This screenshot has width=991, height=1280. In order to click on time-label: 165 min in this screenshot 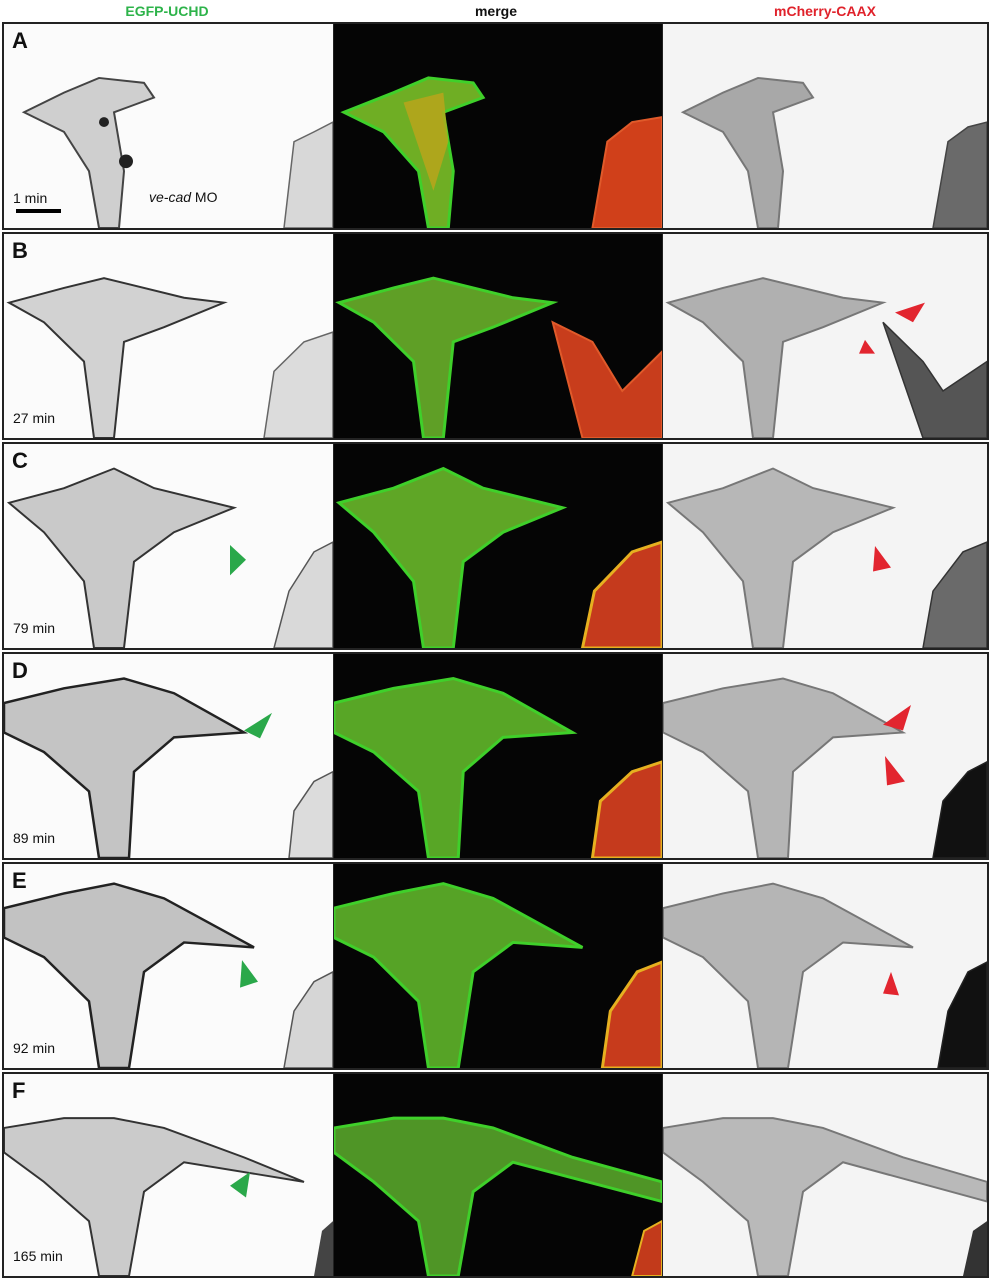, I will do `click(38, 1256)`.